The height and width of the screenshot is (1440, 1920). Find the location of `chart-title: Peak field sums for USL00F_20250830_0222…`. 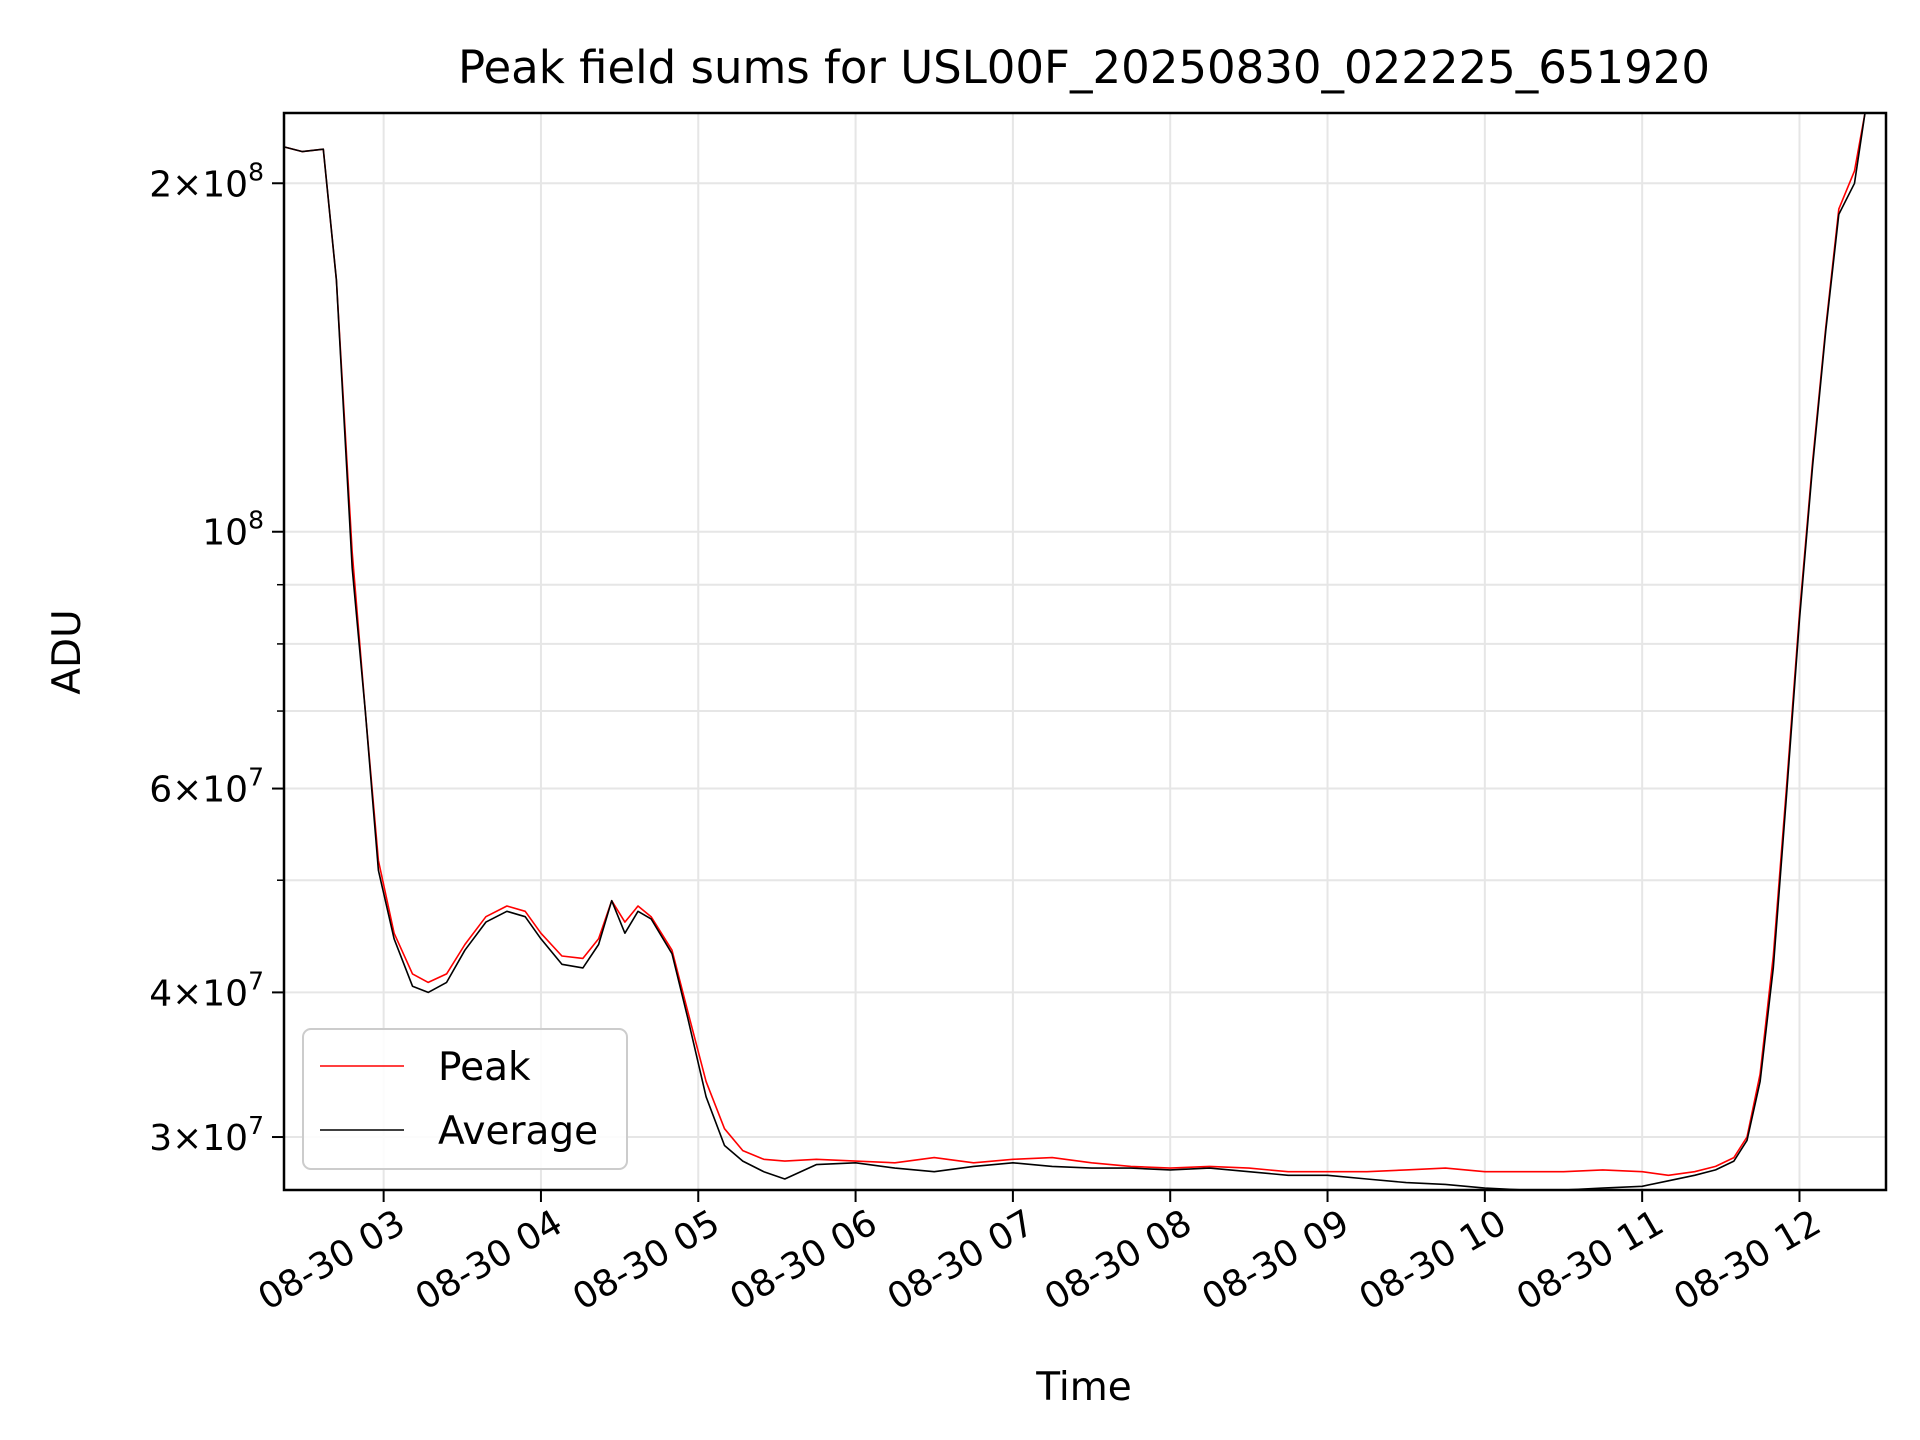

chart-title: Peak field sums for USL00F_20250830_0222… is located at coordinates (1084, 67).